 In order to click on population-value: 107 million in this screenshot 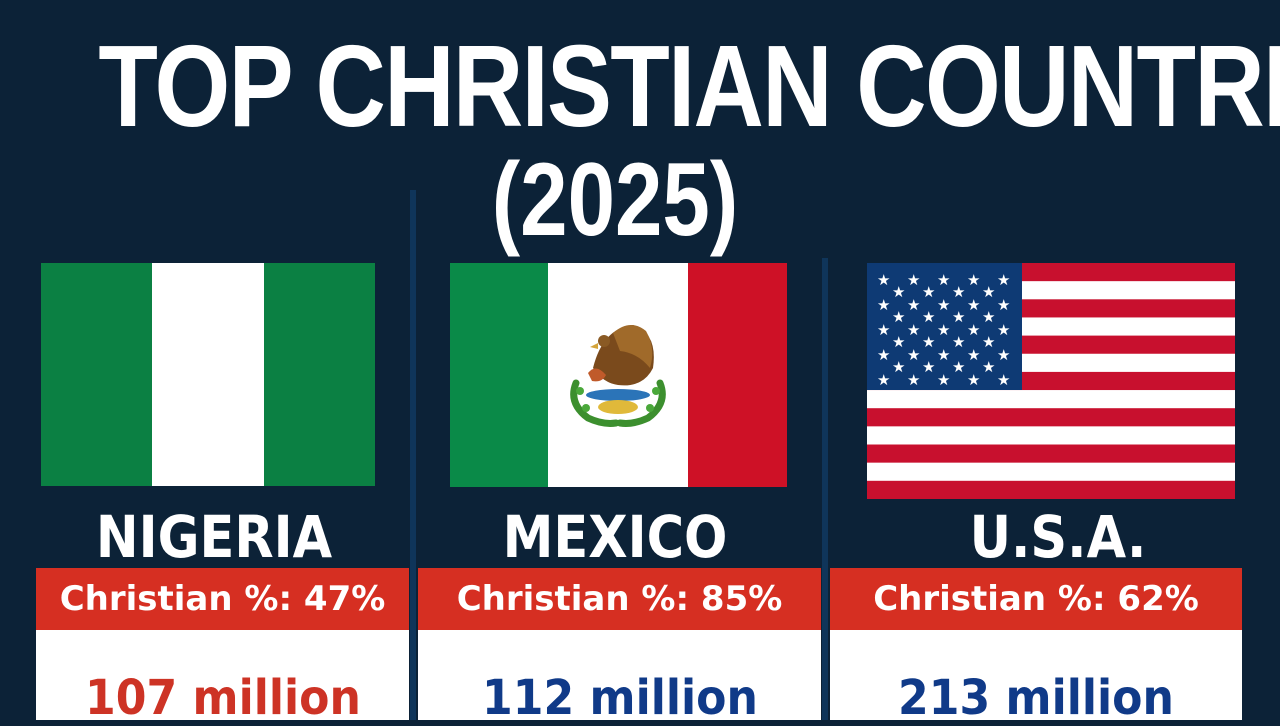, I will do `click(222, 698)`.